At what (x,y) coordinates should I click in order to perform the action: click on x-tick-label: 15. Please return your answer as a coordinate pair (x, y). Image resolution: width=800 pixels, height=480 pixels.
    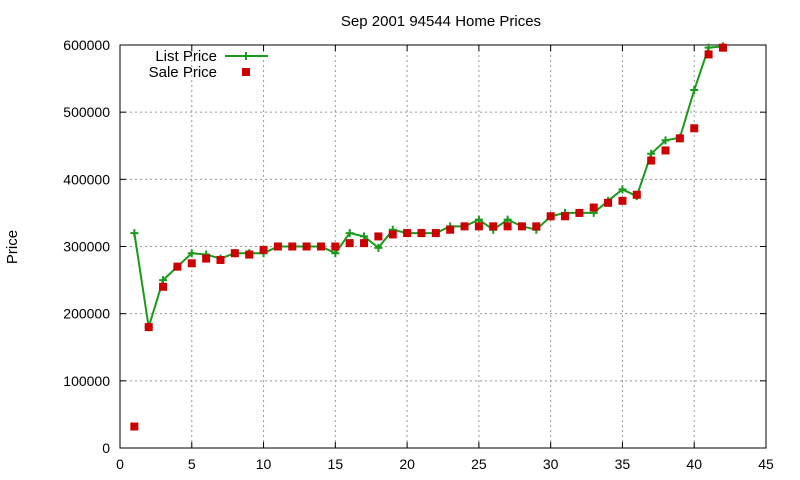
    Looking at the image, I should click on (336, 464).